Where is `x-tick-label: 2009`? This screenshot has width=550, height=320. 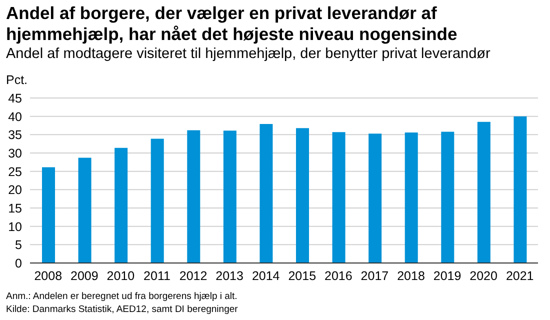
x-tick-label: 2009 is located at coordinates (84, 275).